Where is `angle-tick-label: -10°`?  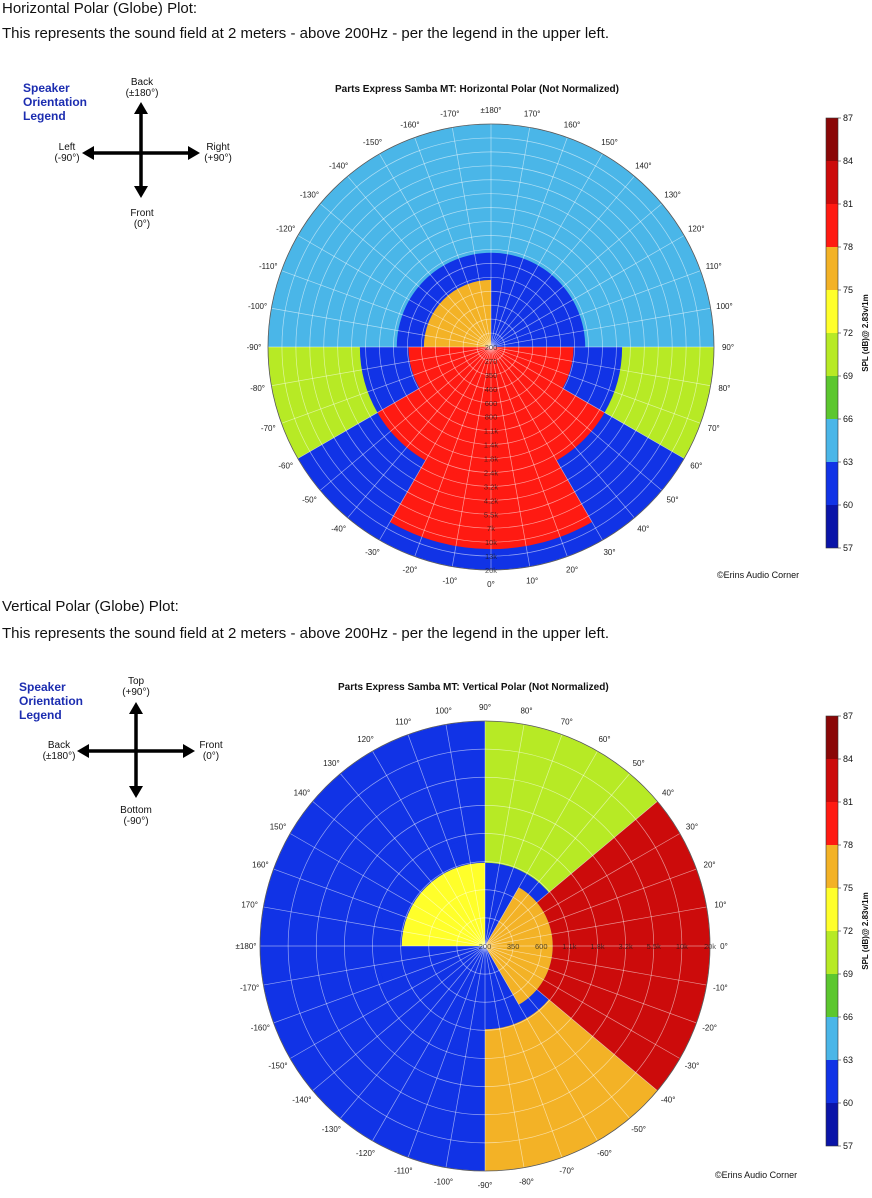 angle-tick-label: -10° is located at coordinates (449, 580).